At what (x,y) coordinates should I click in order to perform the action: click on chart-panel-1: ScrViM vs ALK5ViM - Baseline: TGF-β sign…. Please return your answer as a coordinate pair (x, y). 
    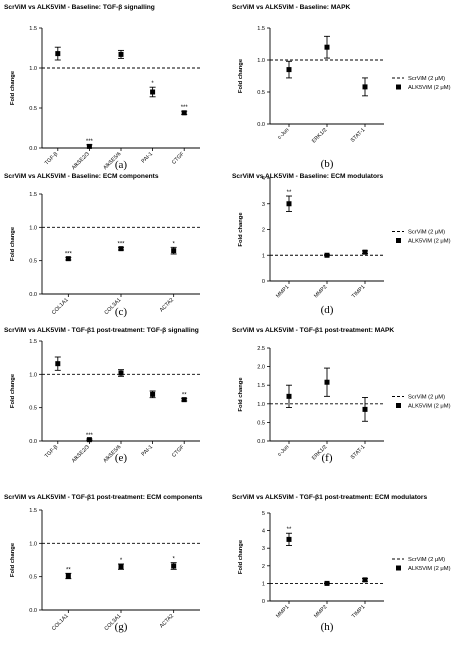
    Looking at the image, I should click on (102, 87).